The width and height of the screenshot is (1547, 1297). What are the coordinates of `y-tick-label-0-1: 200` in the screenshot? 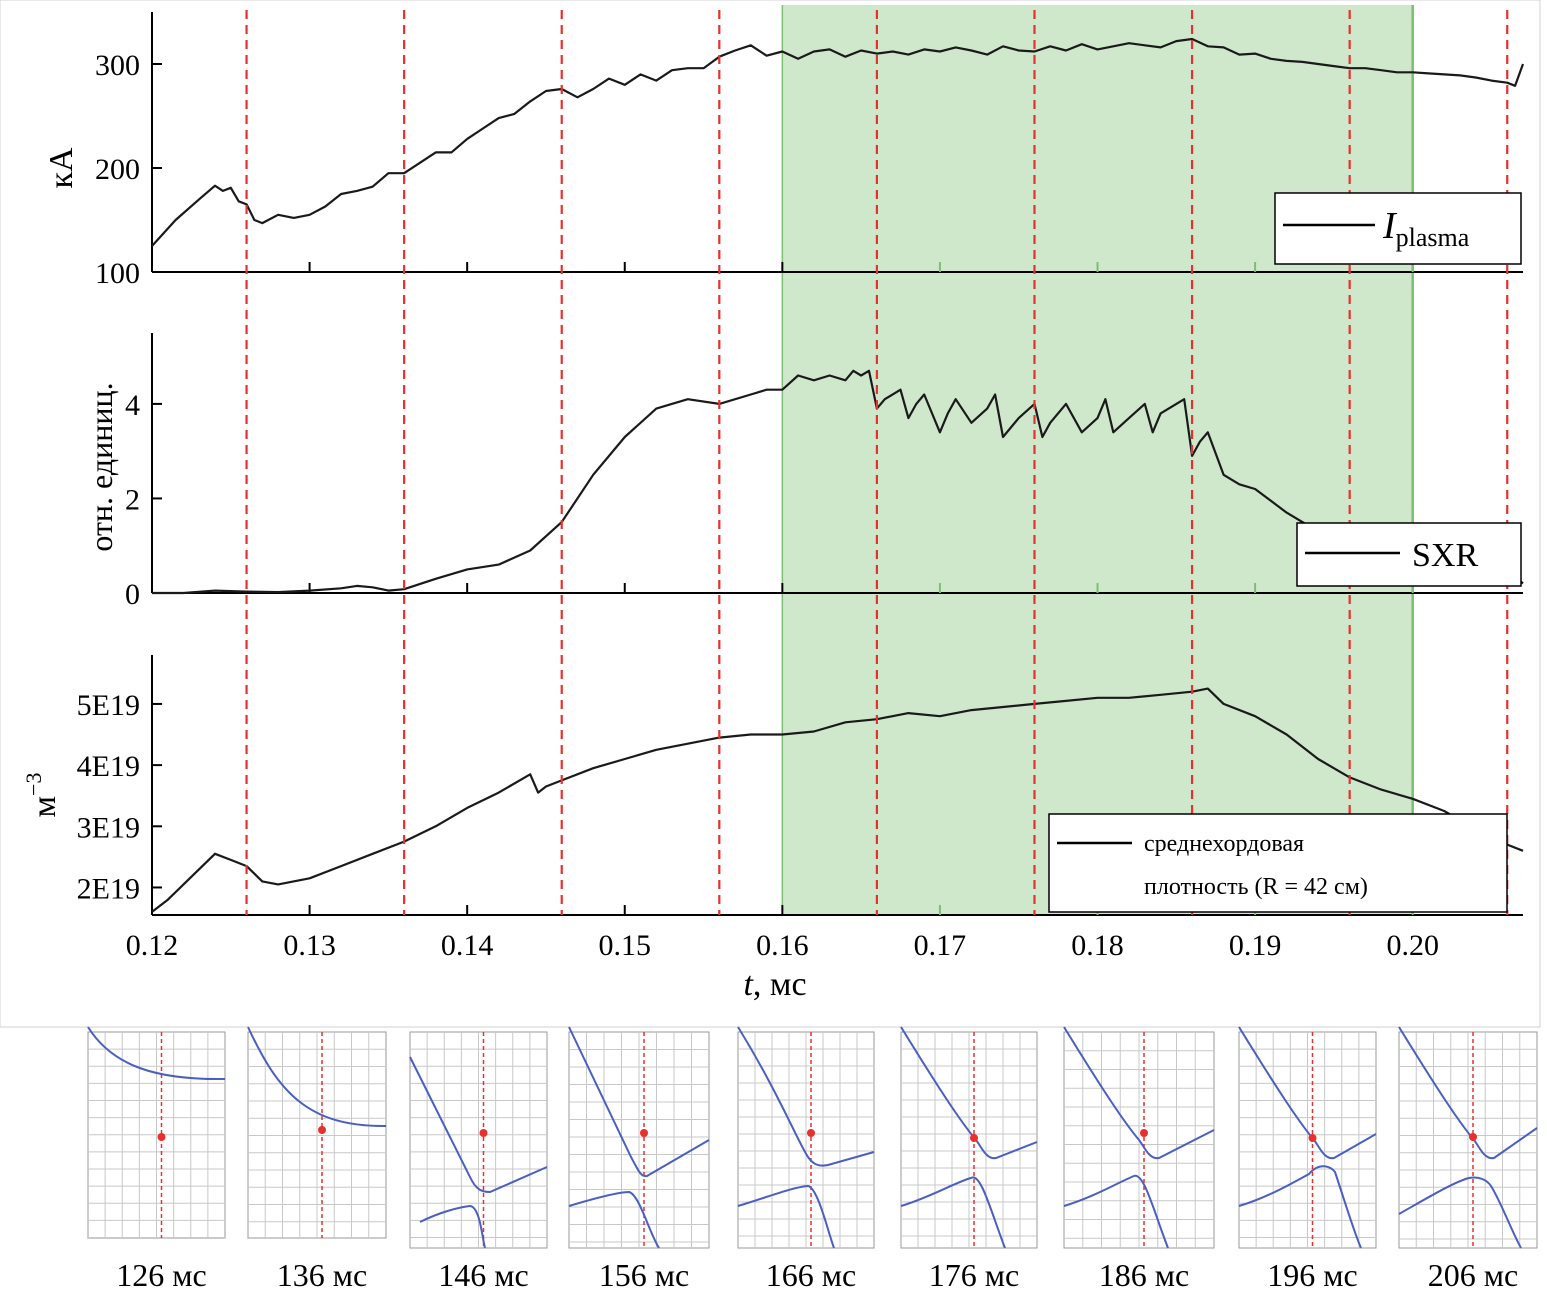 It's located at (117, 169).